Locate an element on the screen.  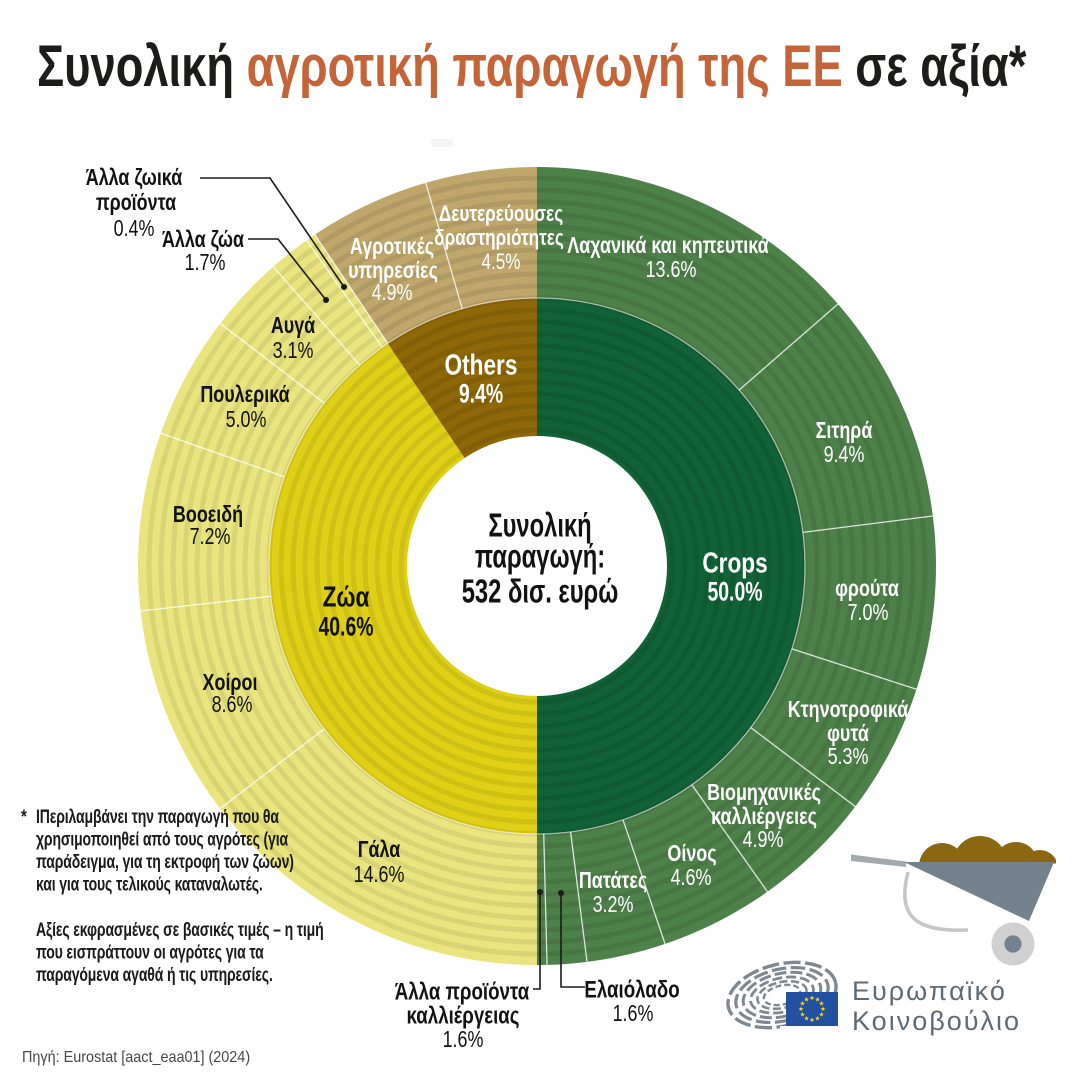
svg-text:Πηγή: Eurostat [aact_eaa01] (2: Πηγή: Eurostat [aact_eaa01] (2024) is located at coordinates (136, 1057).